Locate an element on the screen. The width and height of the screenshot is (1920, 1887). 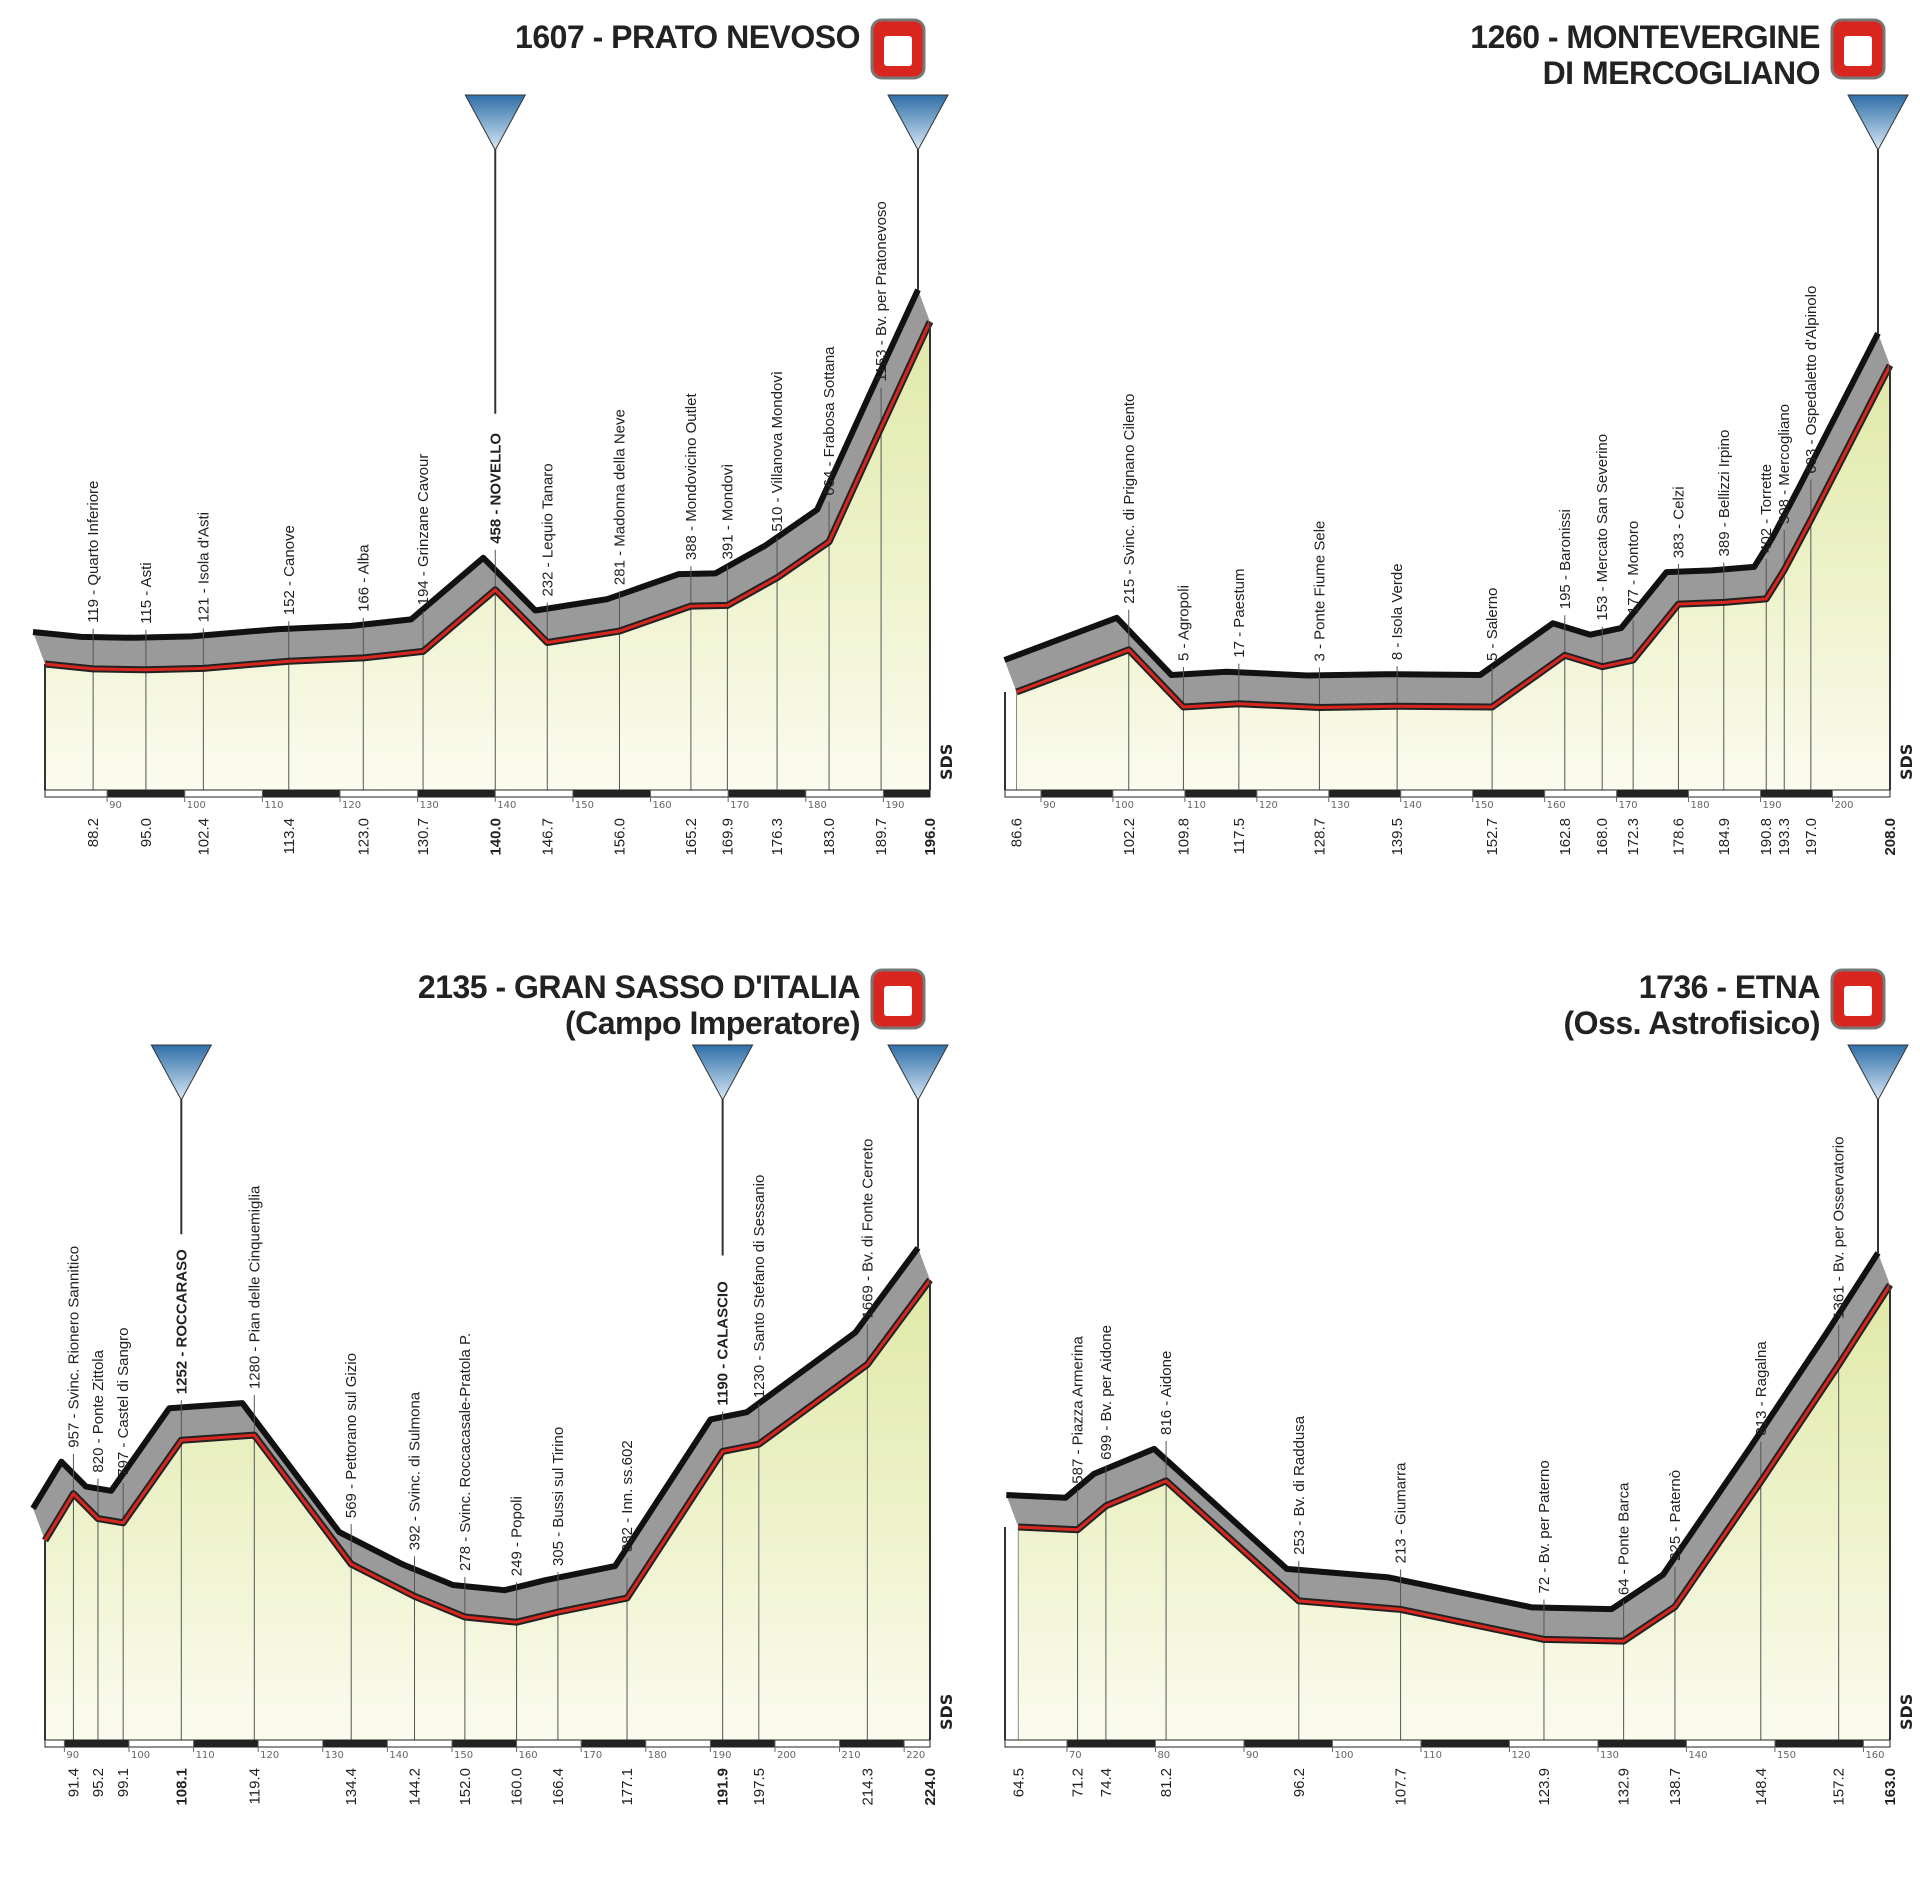
place-label: 1280 - Pian delle Cinquemiglia is located at coordinates (254, 1287).